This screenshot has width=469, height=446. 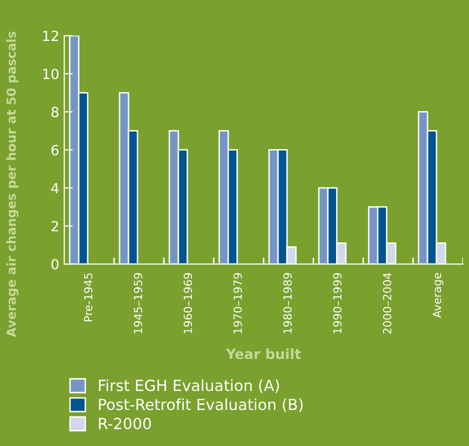 What do you see at coordinates (237, 303) in the screenshot?
I see `x-tick-label: 1970–1979` at bounding box center [237, 303].